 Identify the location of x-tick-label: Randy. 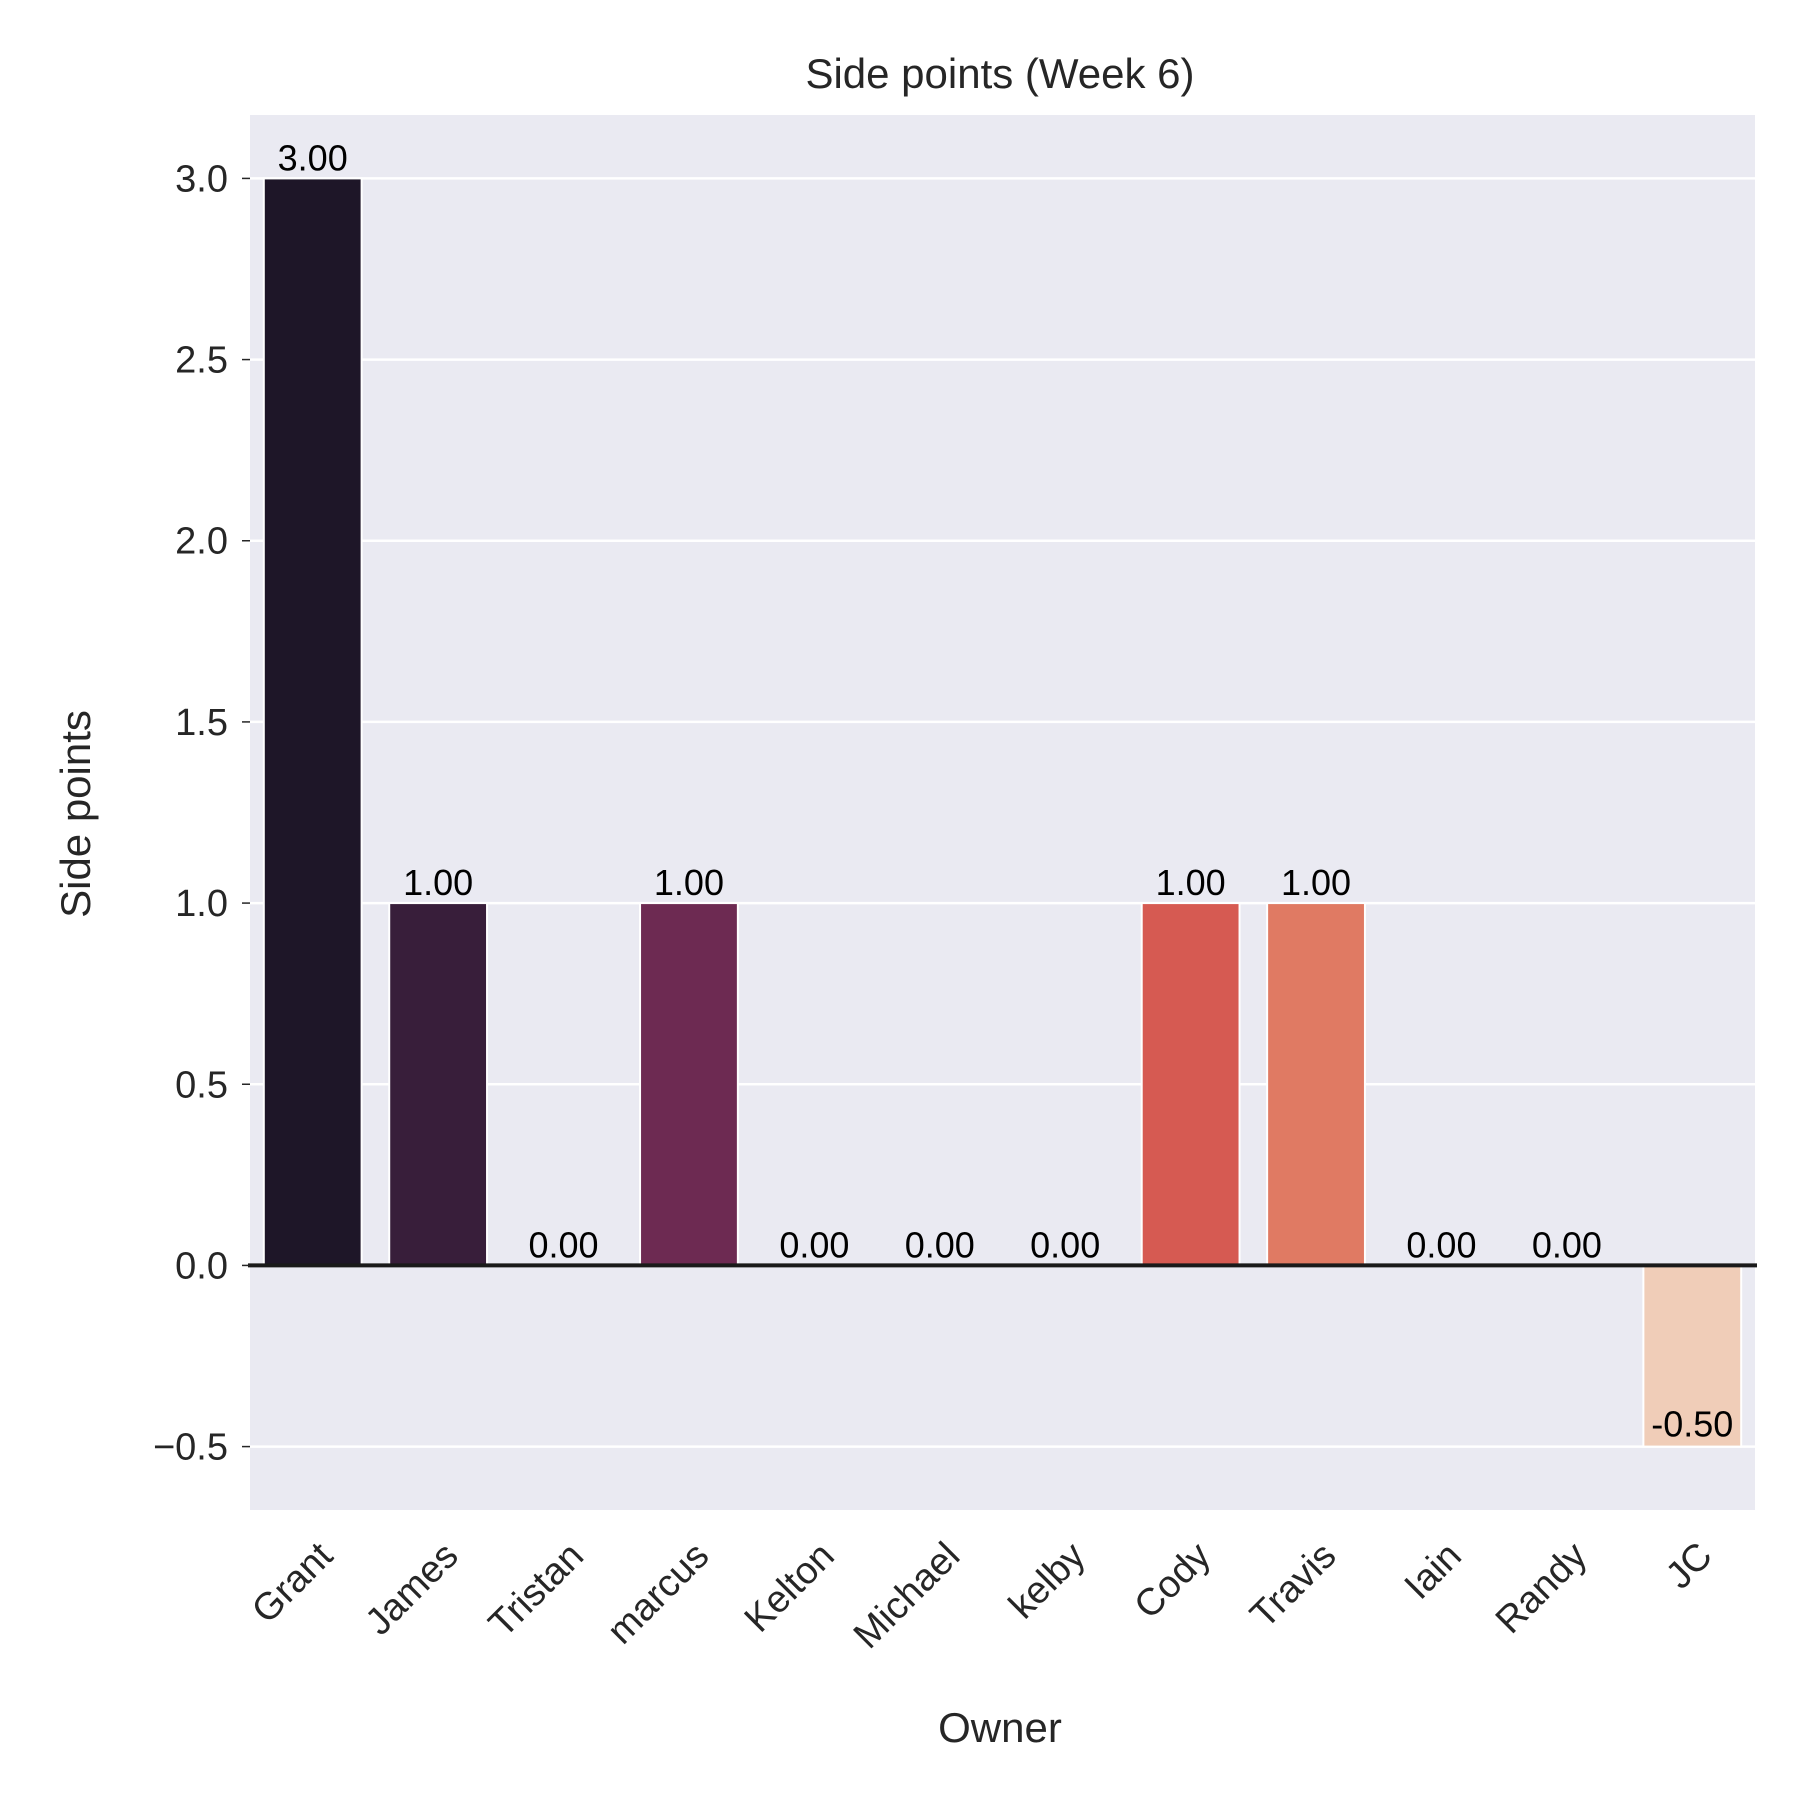
(1541, 1588).